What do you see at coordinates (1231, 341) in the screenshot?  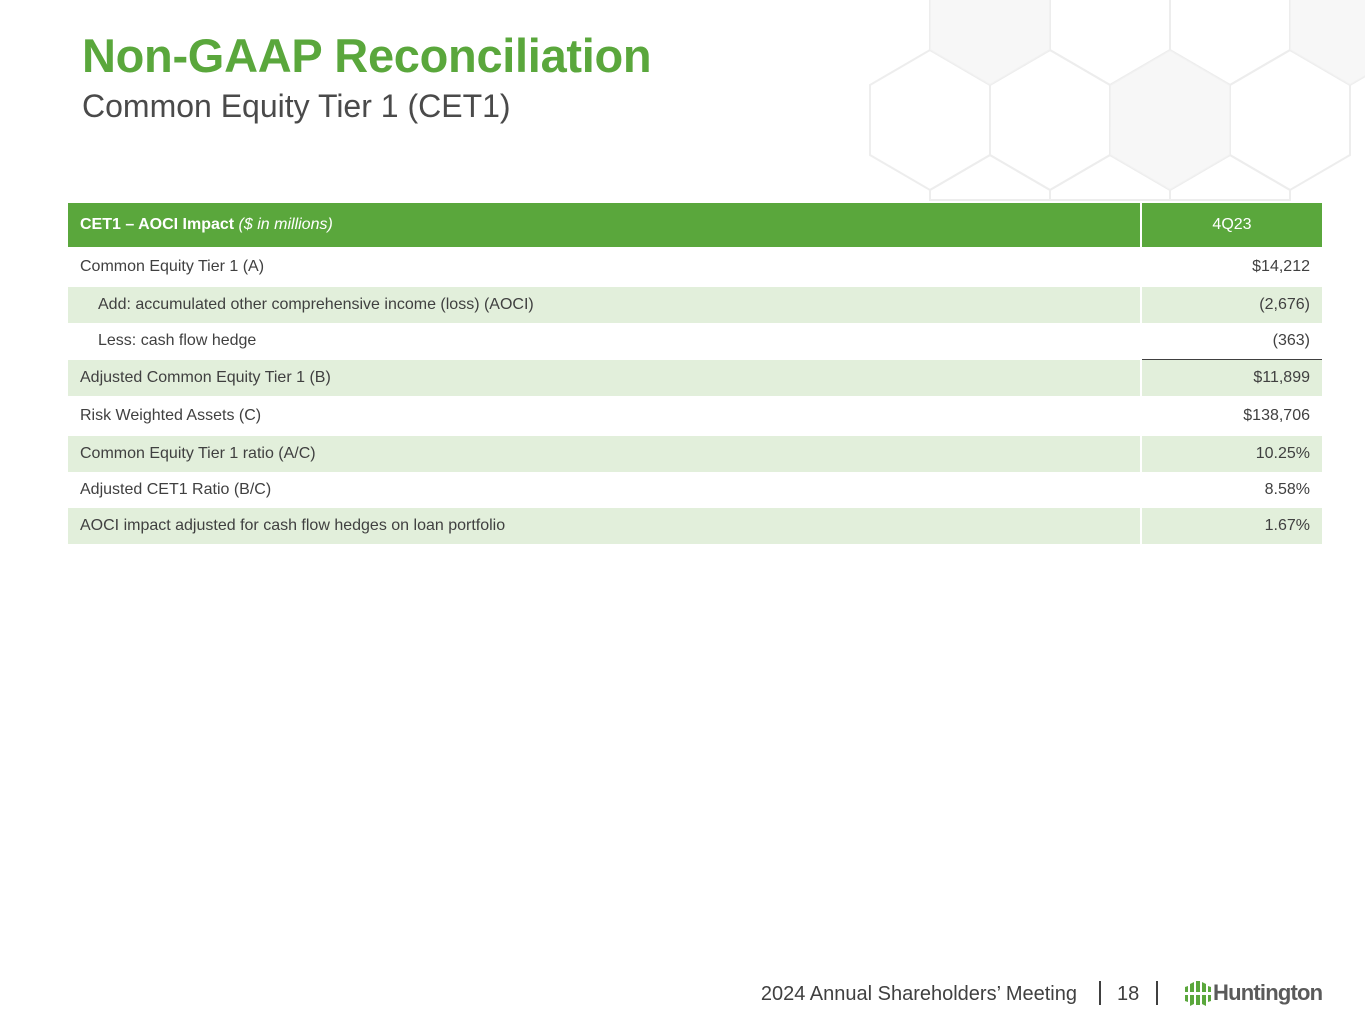 I see `row-value: (363)` at bounding box center [1231, 341].